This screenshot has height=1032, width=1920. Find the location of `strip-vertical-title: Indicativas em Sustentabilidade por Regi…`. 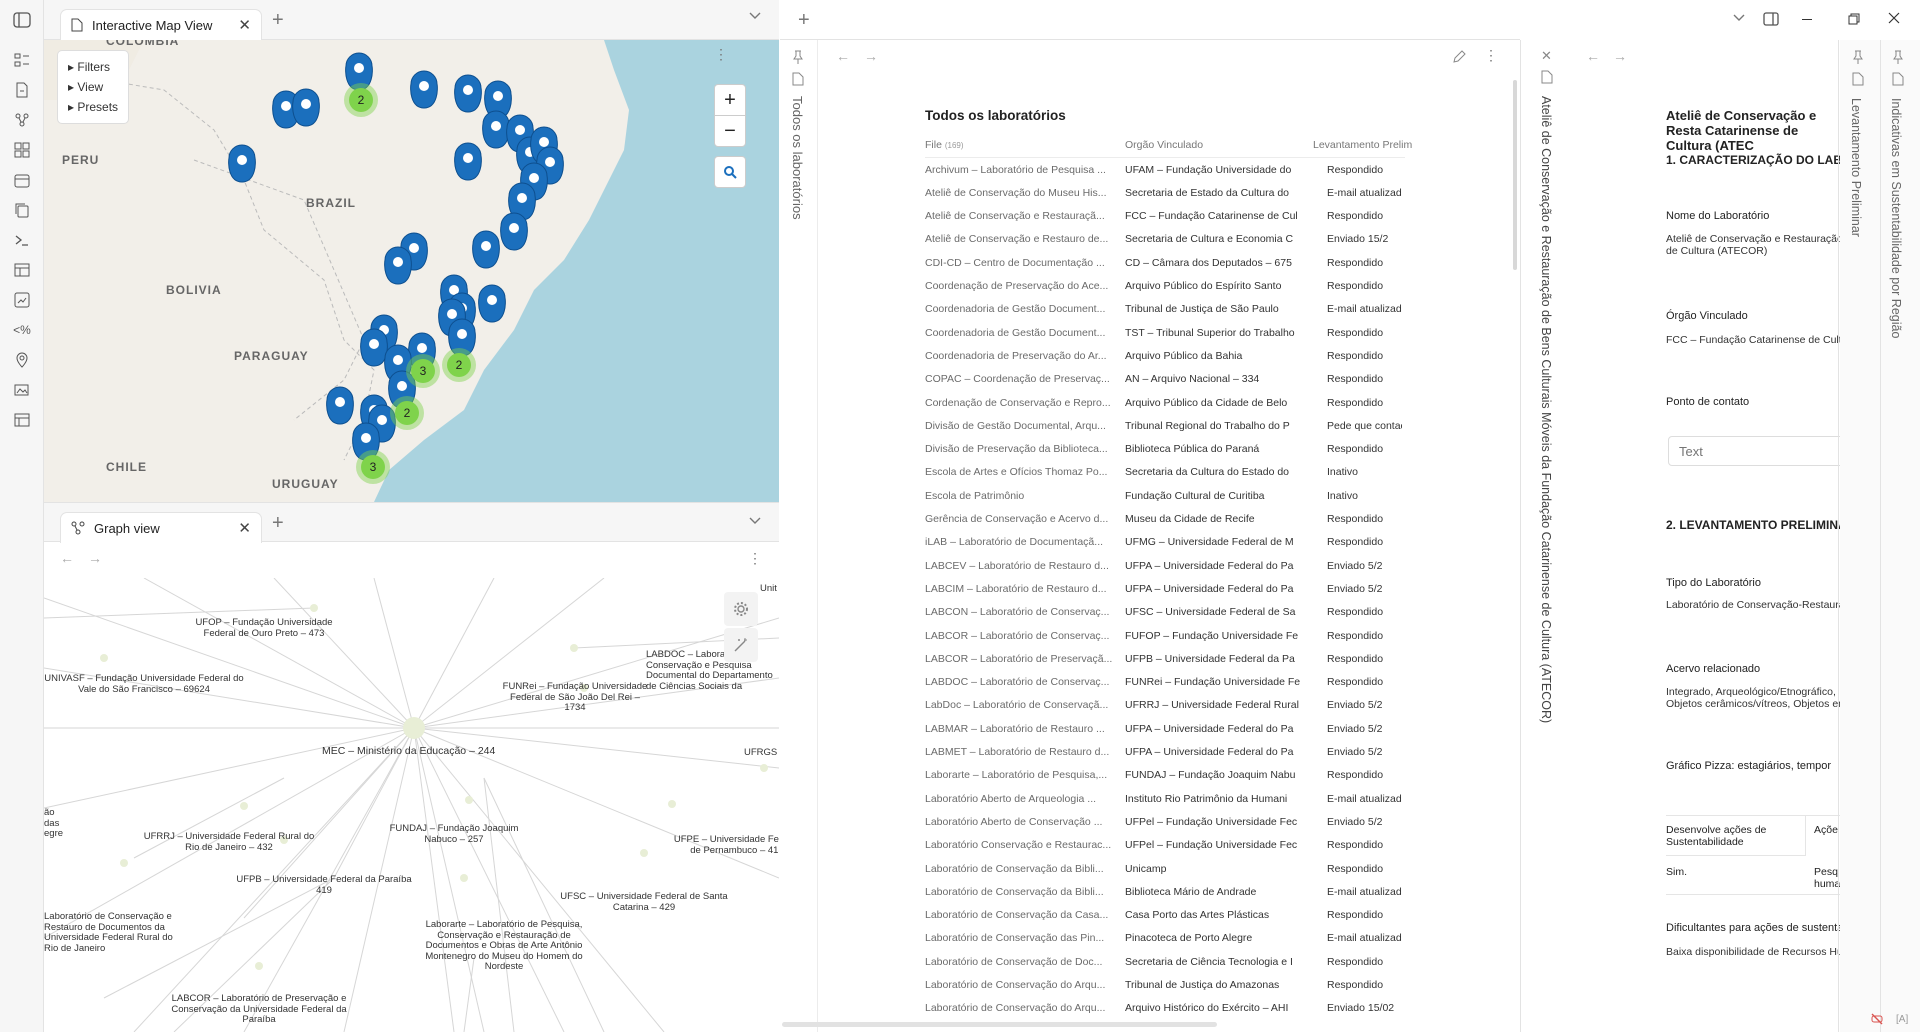

strip-vertical-title: Indicativas em Sustentabilidade por Regi… is located at coordinates (1896, 218).